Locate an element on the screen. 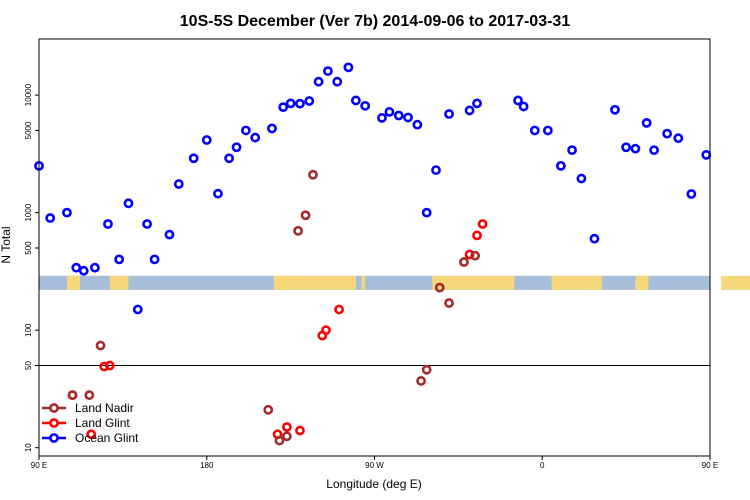 This screenshot has height=500, width=750. y-tick-label: 10000 is located at coordinates (28, 94).